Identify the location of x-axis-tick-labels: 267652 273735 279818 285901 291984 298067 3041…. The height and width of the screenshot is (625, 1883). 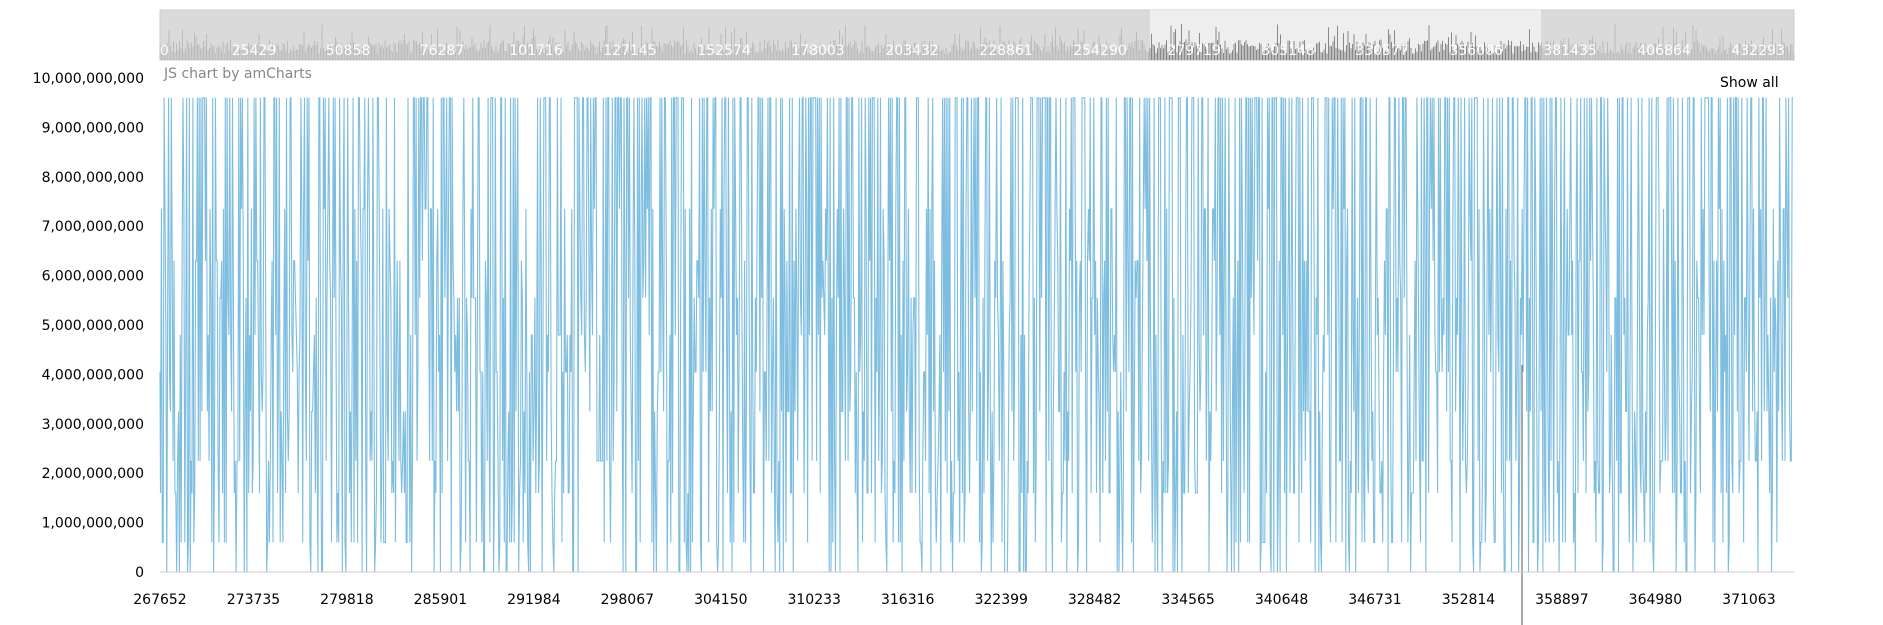
(954, 600).